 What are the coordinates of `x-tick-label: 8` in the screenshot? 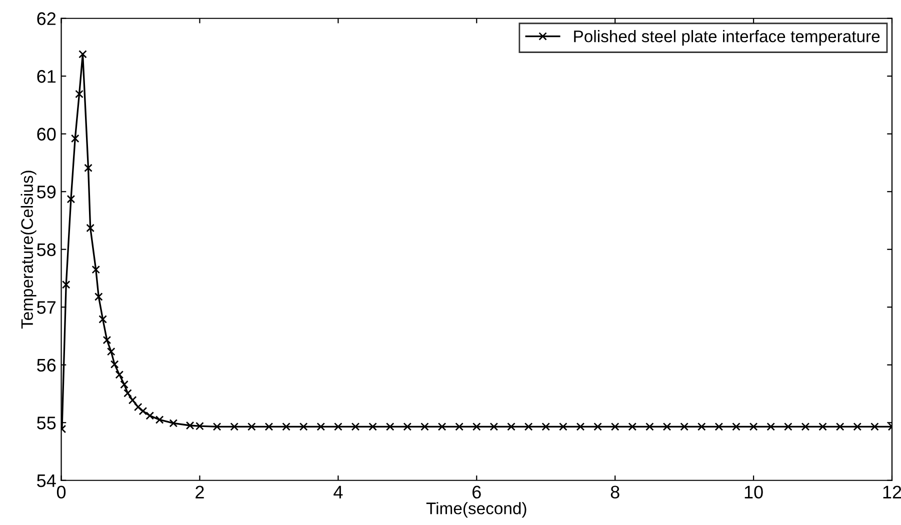 It's located at (615, 492).